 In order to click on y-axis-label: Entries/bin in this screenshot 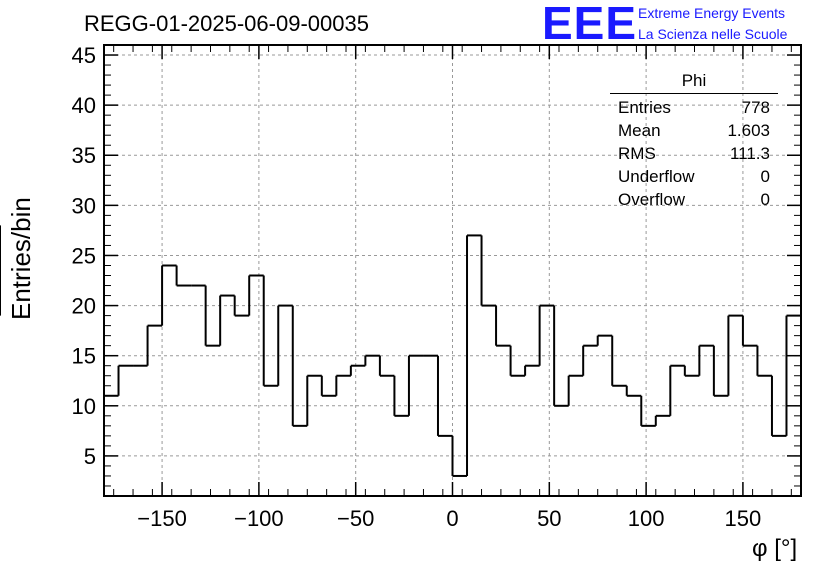, I will do `click(21, 258)`.